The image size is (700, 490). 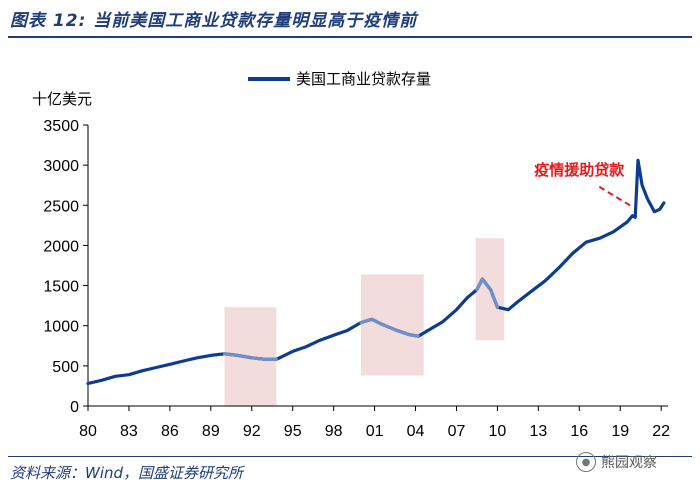 What do you see at coordinates (65, 367) in the screenshot?
I see `y-tick-label: 500` at bounding box center [65, 367].